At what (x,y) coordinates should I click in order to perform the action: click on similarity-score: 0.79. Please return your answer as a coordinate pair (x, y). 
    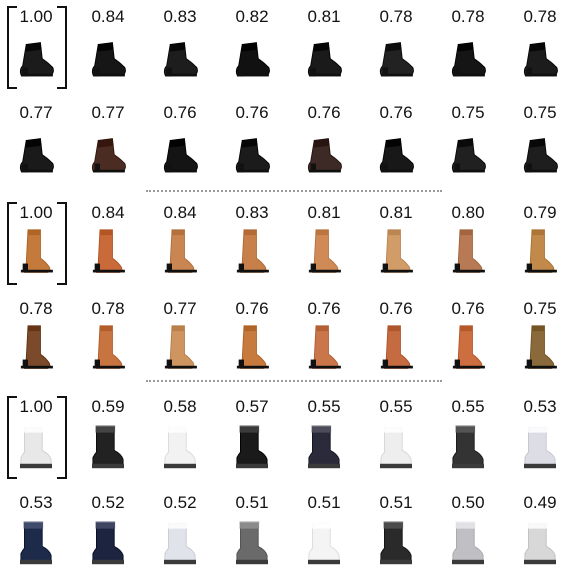
    Looking at the image, I should click on (540, 212).